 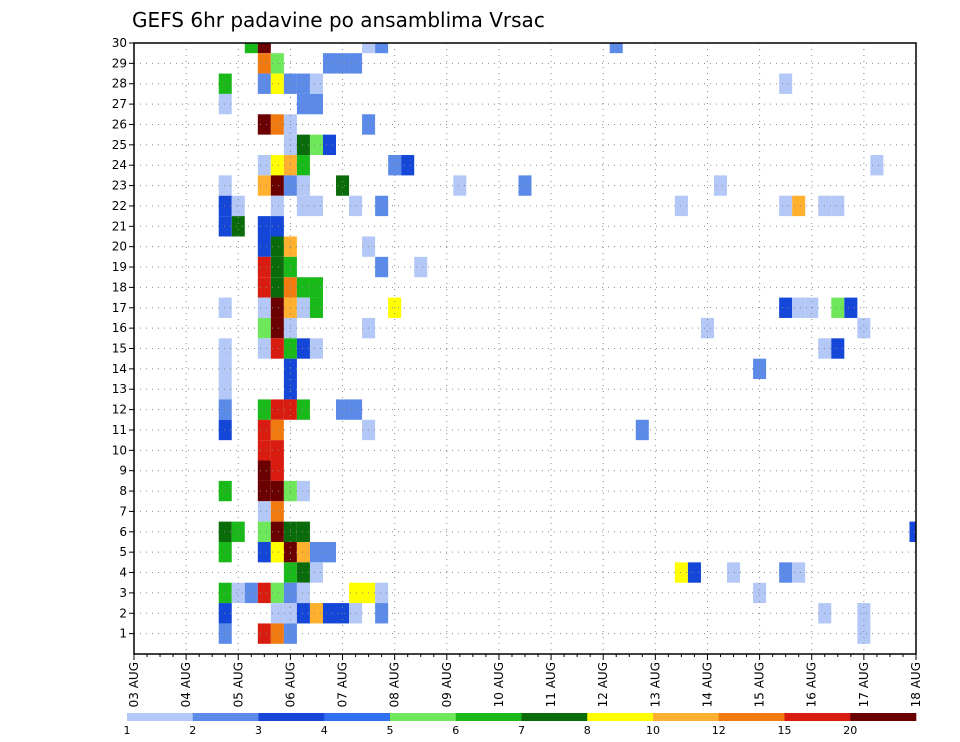 What do you see at coordinates (119, 410) in the screenshot?
I see `y-tick-label: 12` at bounding box center [119, 410].